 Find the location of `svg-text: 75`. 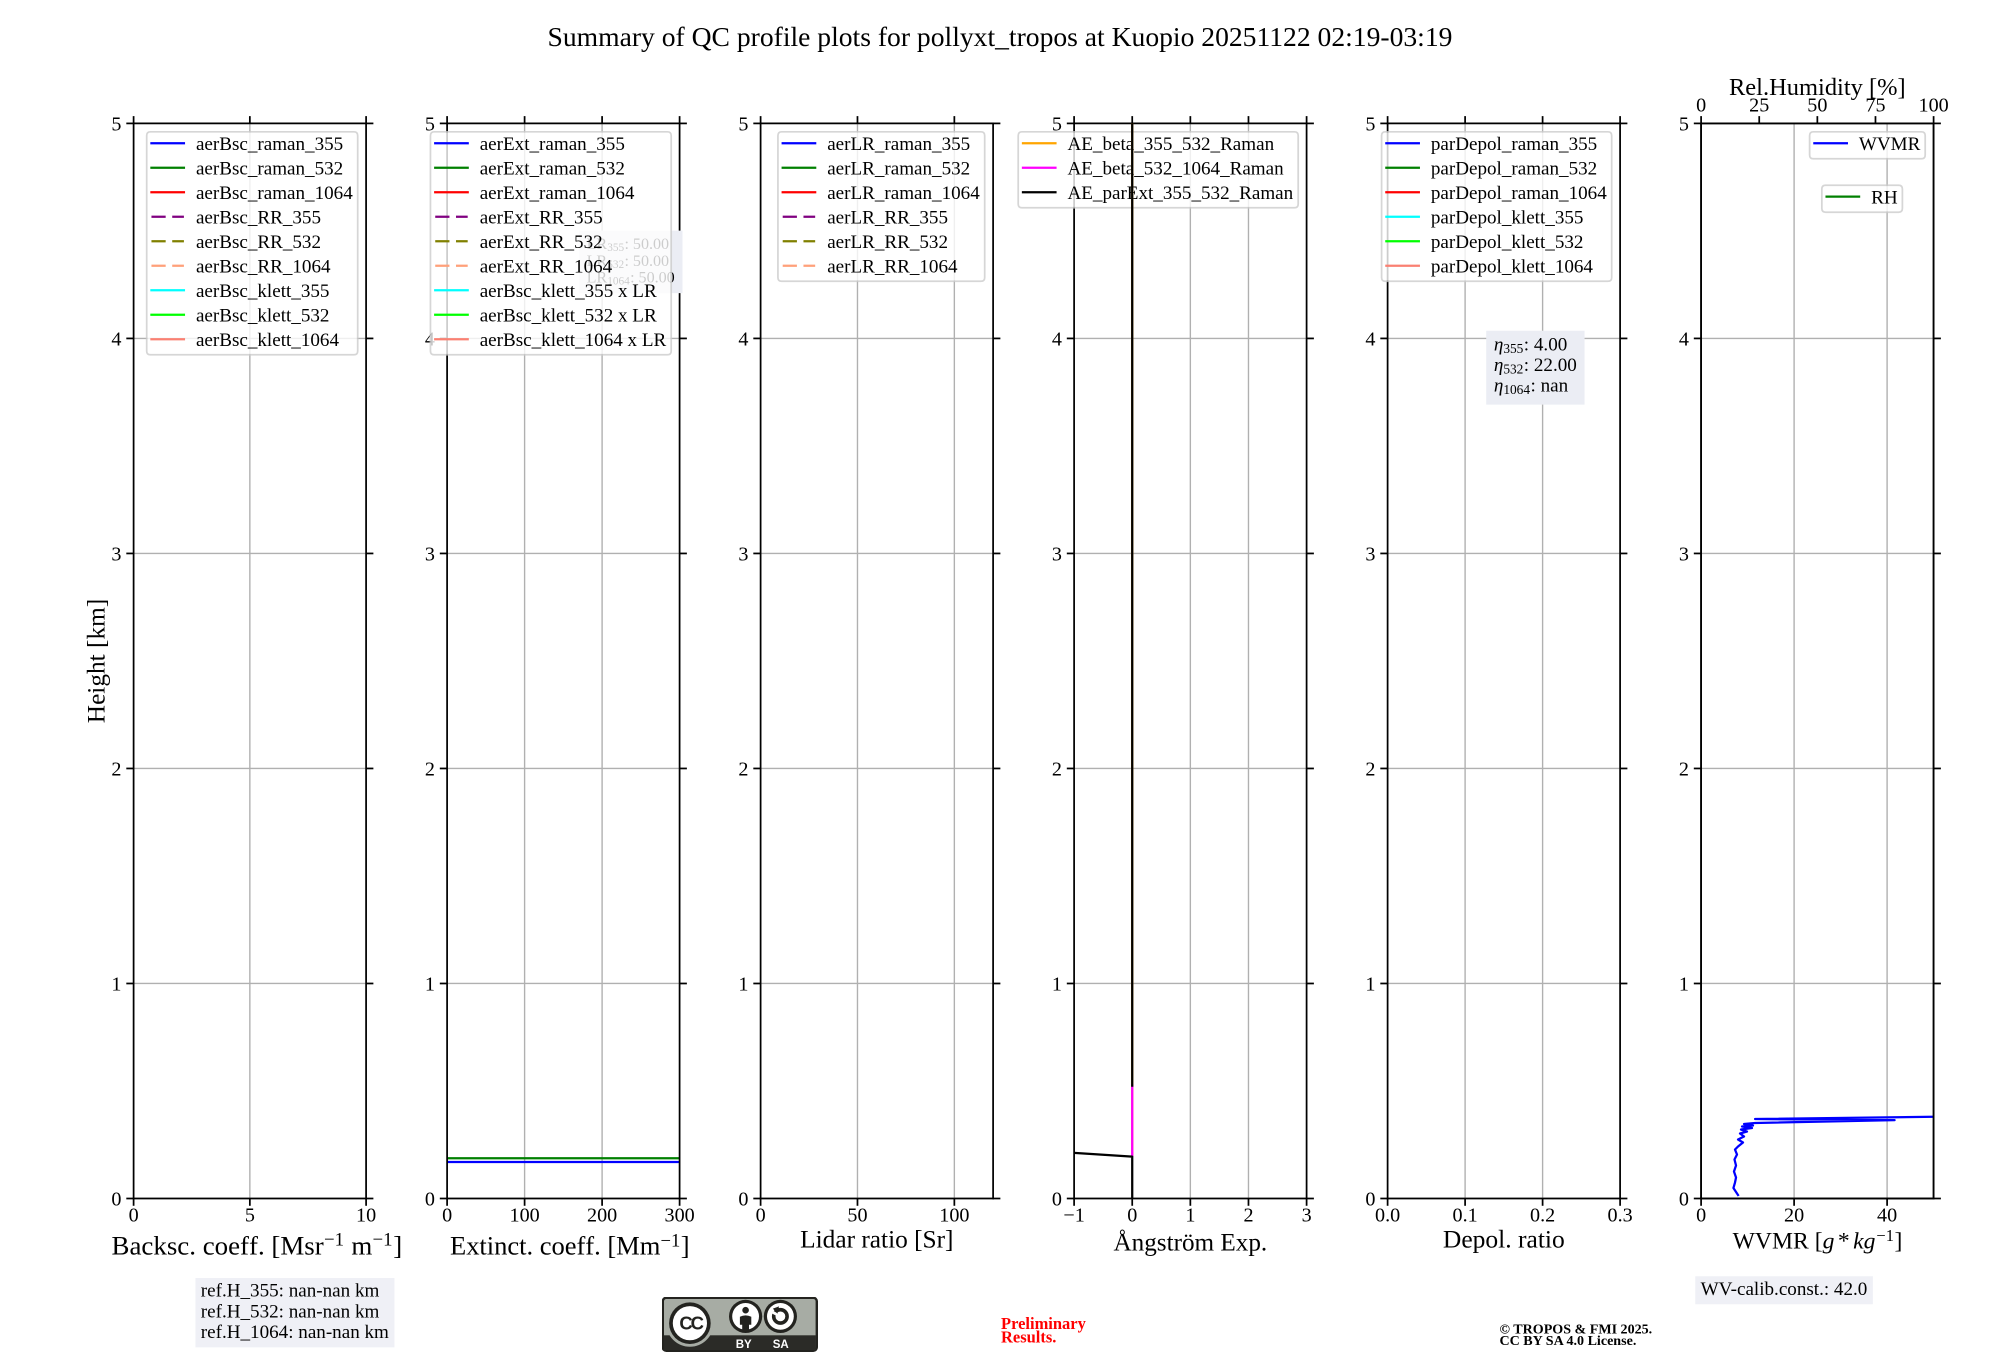

svg-text: 75 is located at coordinates (1875, 105).